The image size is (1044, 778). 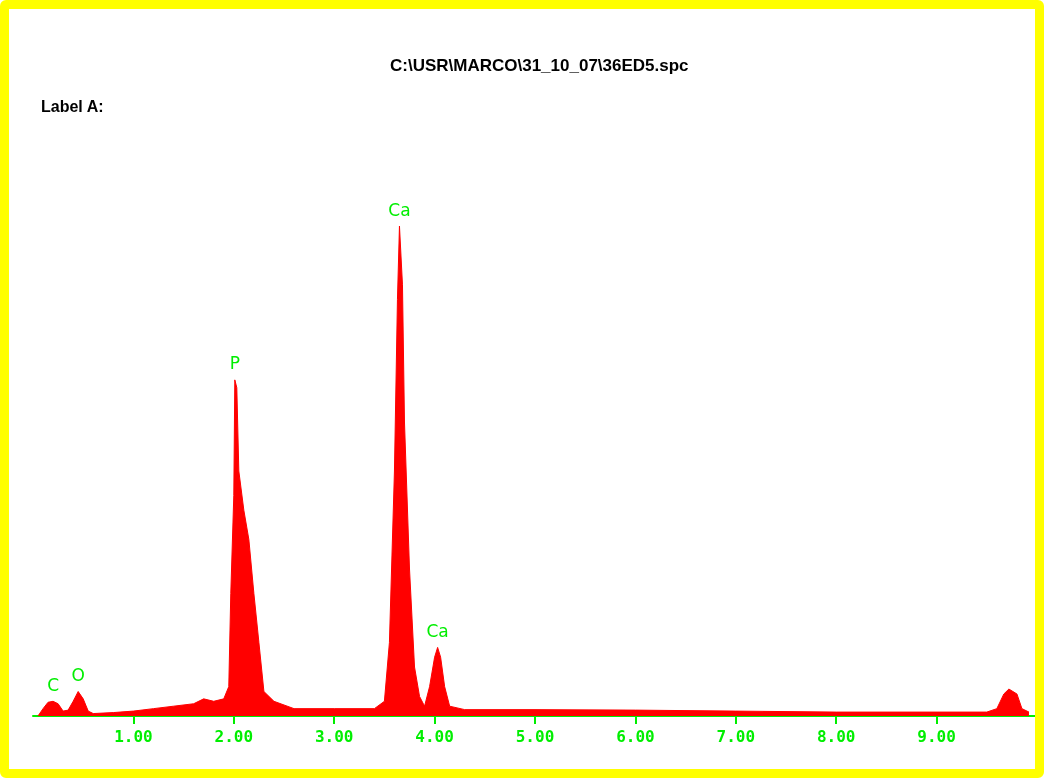 I want to click on x-tick-label: 3.00, so click(x=334, y=736).